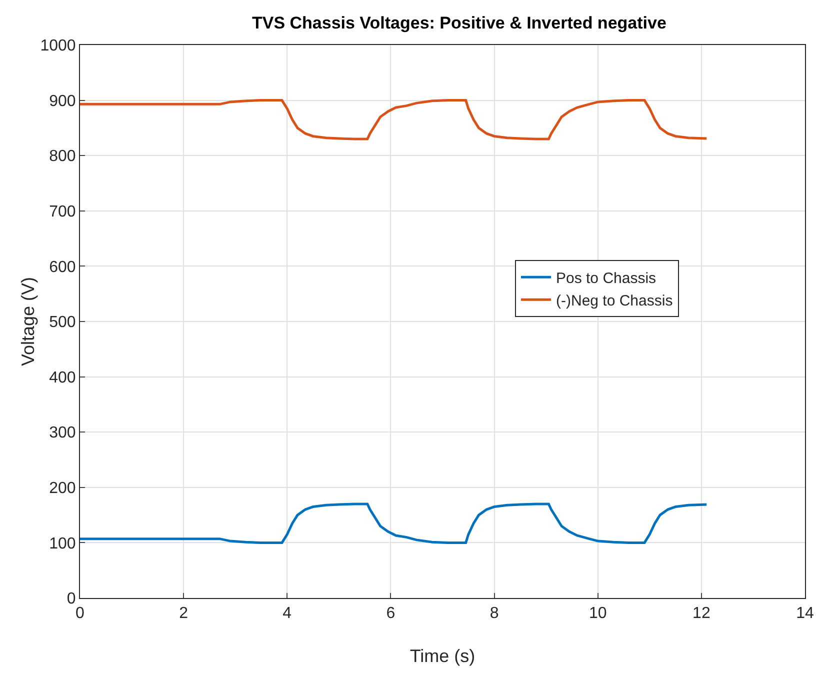 This screenshot has width=820, height=673. Describe the element at coordinates (62, 377) in the screenshot. I see `y-tick-label: 400` at that location.